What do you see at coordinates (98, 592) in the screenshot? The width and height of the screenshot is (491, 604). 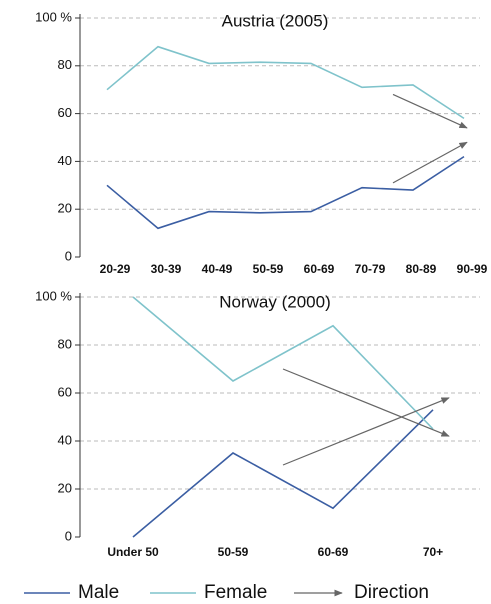 I see `legend-label: Male` at bounding box center [98, 592].